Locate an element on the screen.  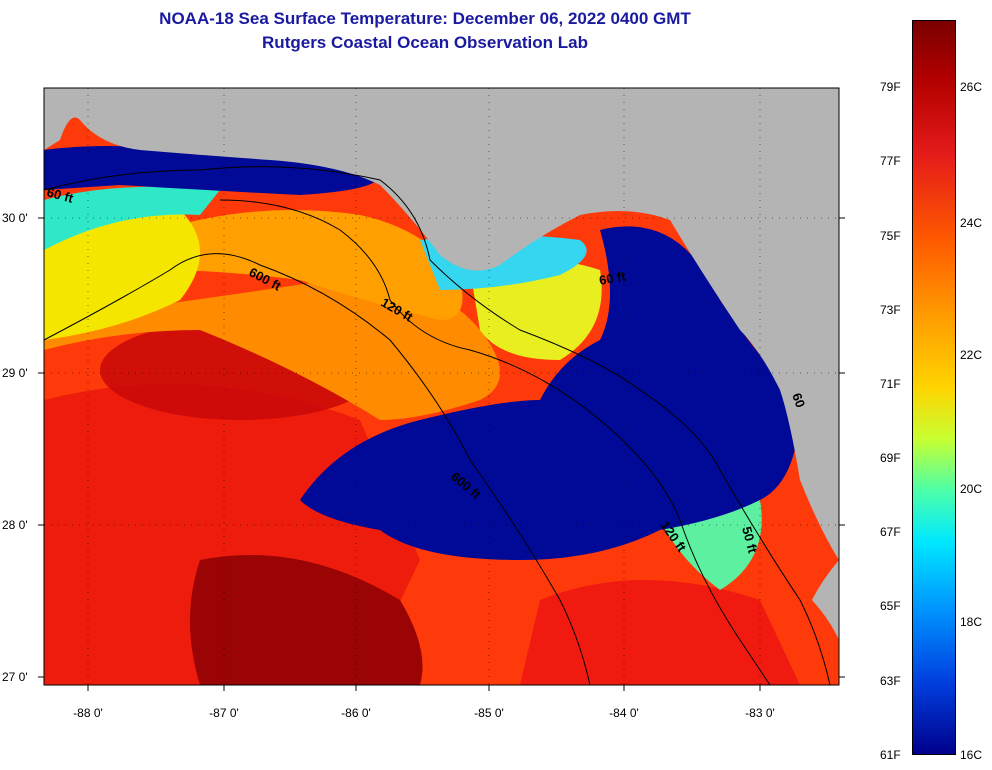
celsius-label: 16C is located at coordinates (971, 755).